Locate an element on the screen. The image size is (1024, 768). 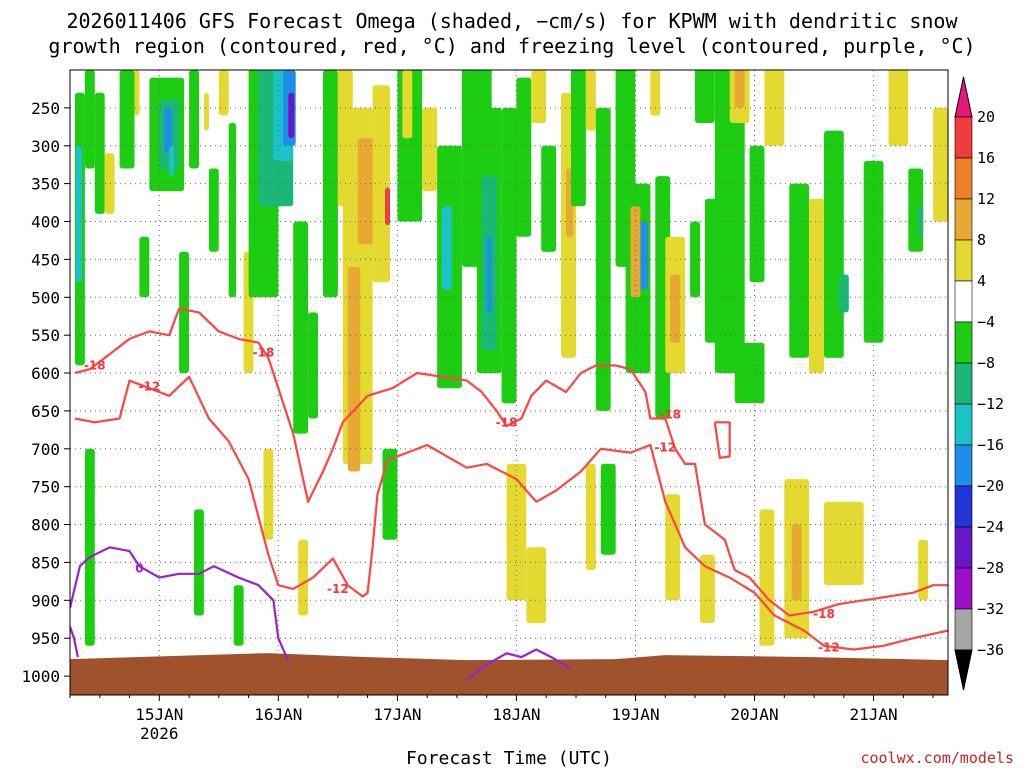
x-tick-label: 20JAN is located at coordinates (754, 714).